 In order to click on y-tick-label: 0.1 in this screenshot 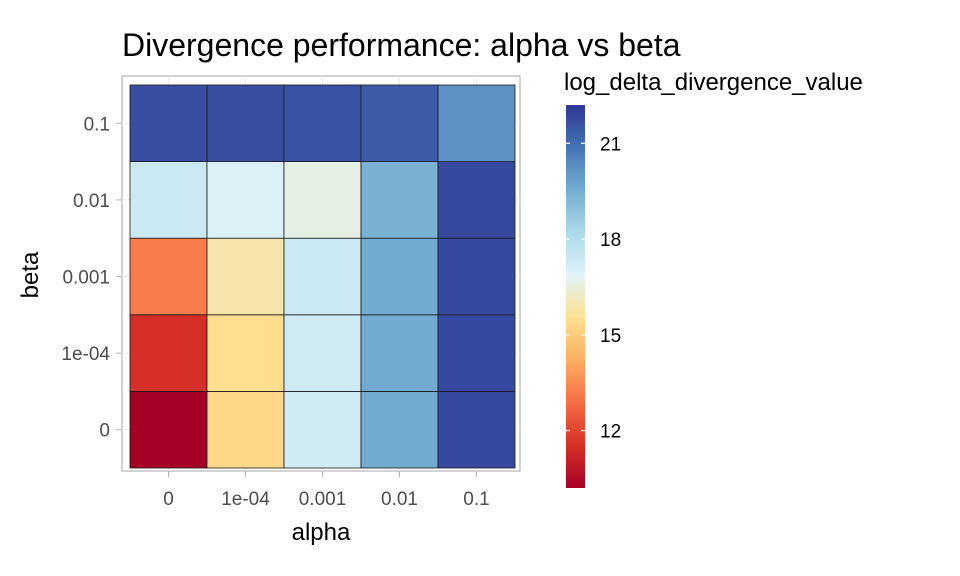, I will do `click(97, 124)`.